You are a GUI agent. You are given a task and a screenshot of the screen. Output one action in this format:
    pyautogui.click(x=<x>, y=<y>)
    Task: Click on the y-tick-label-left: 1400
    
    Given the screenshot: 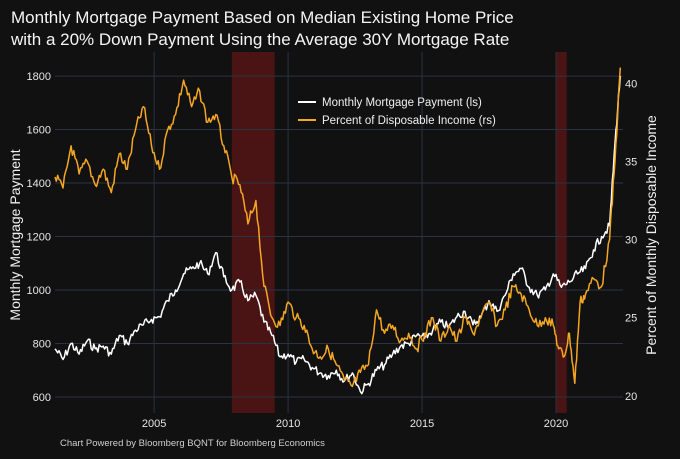 What is the action you would take?
    pyautogui.click(x=39, y=184)
    